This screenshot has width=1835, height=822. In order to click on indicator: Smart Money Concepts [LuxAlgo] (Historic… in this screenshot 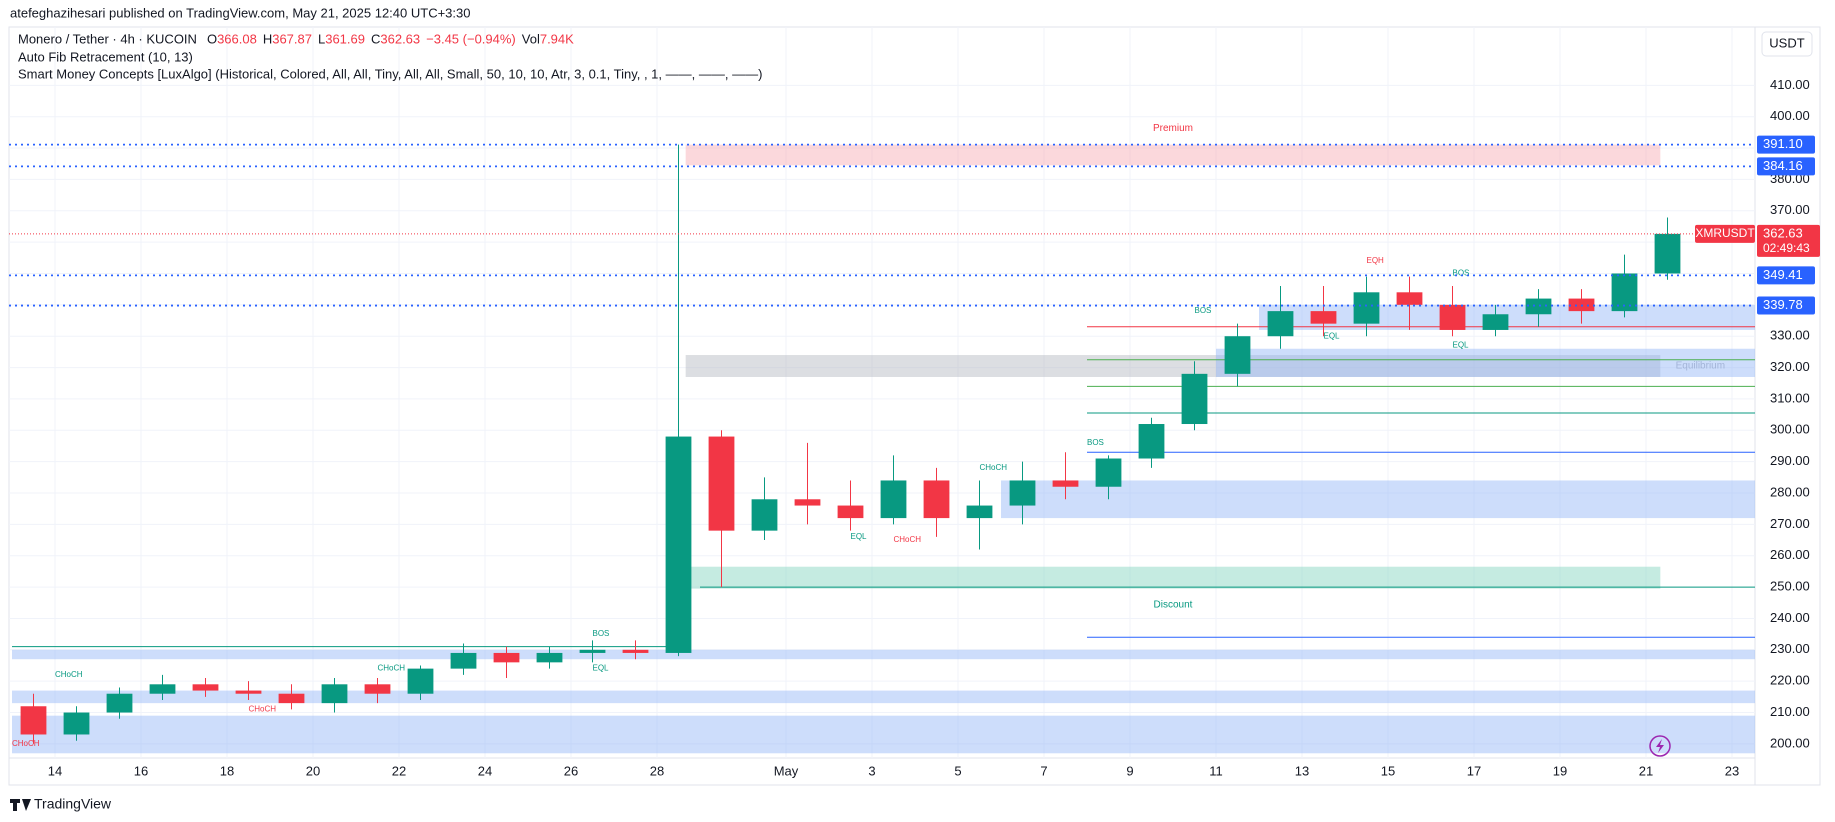, I will do `click(390, 73)`.